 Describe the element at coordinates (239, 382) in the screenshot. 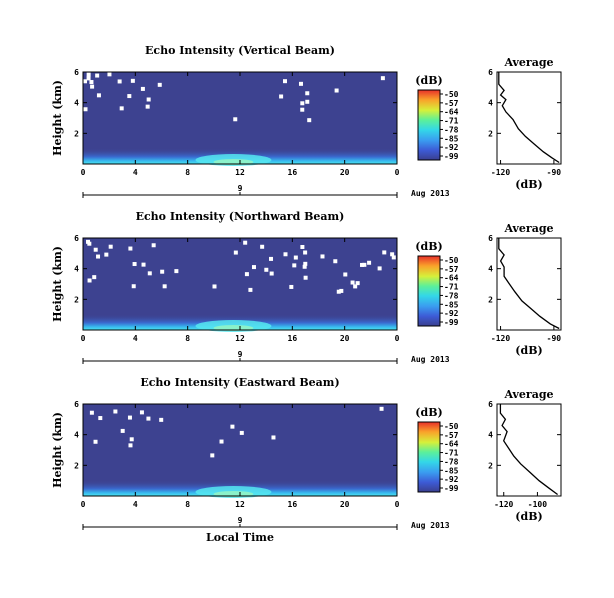

I see `chart-title: Echo Intensity (Eastward Beam)` at that location.